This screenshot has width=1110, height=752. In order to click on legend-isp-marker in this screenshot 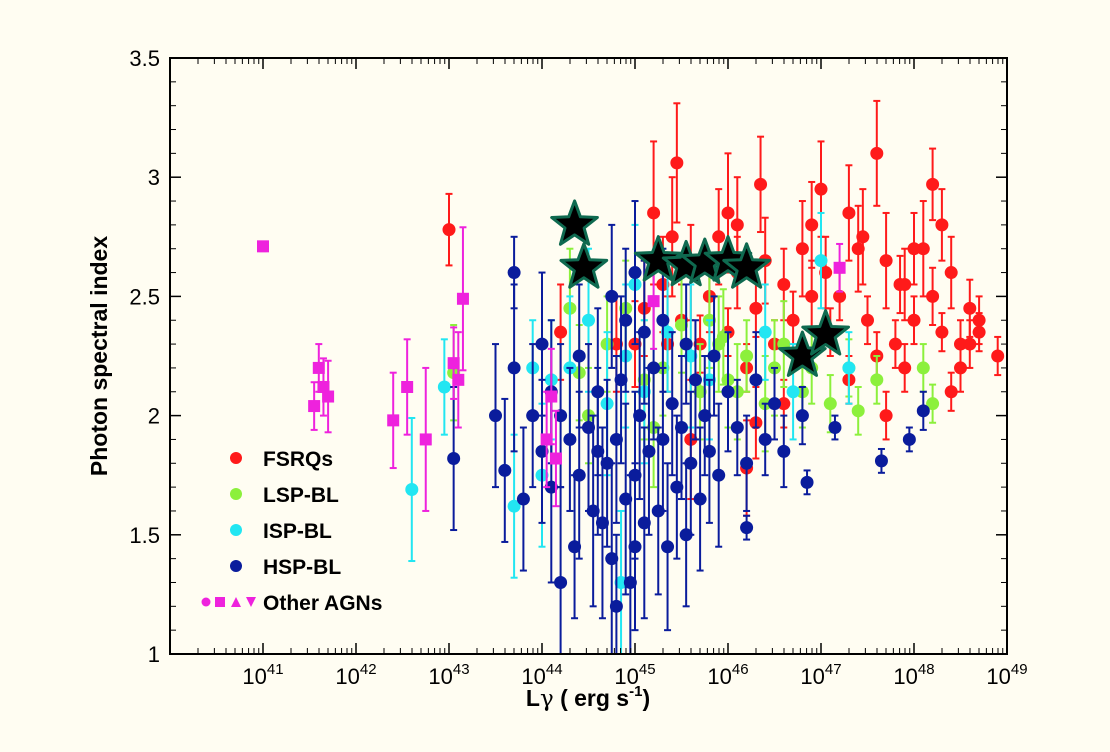, I will do `click(236, 530)`.